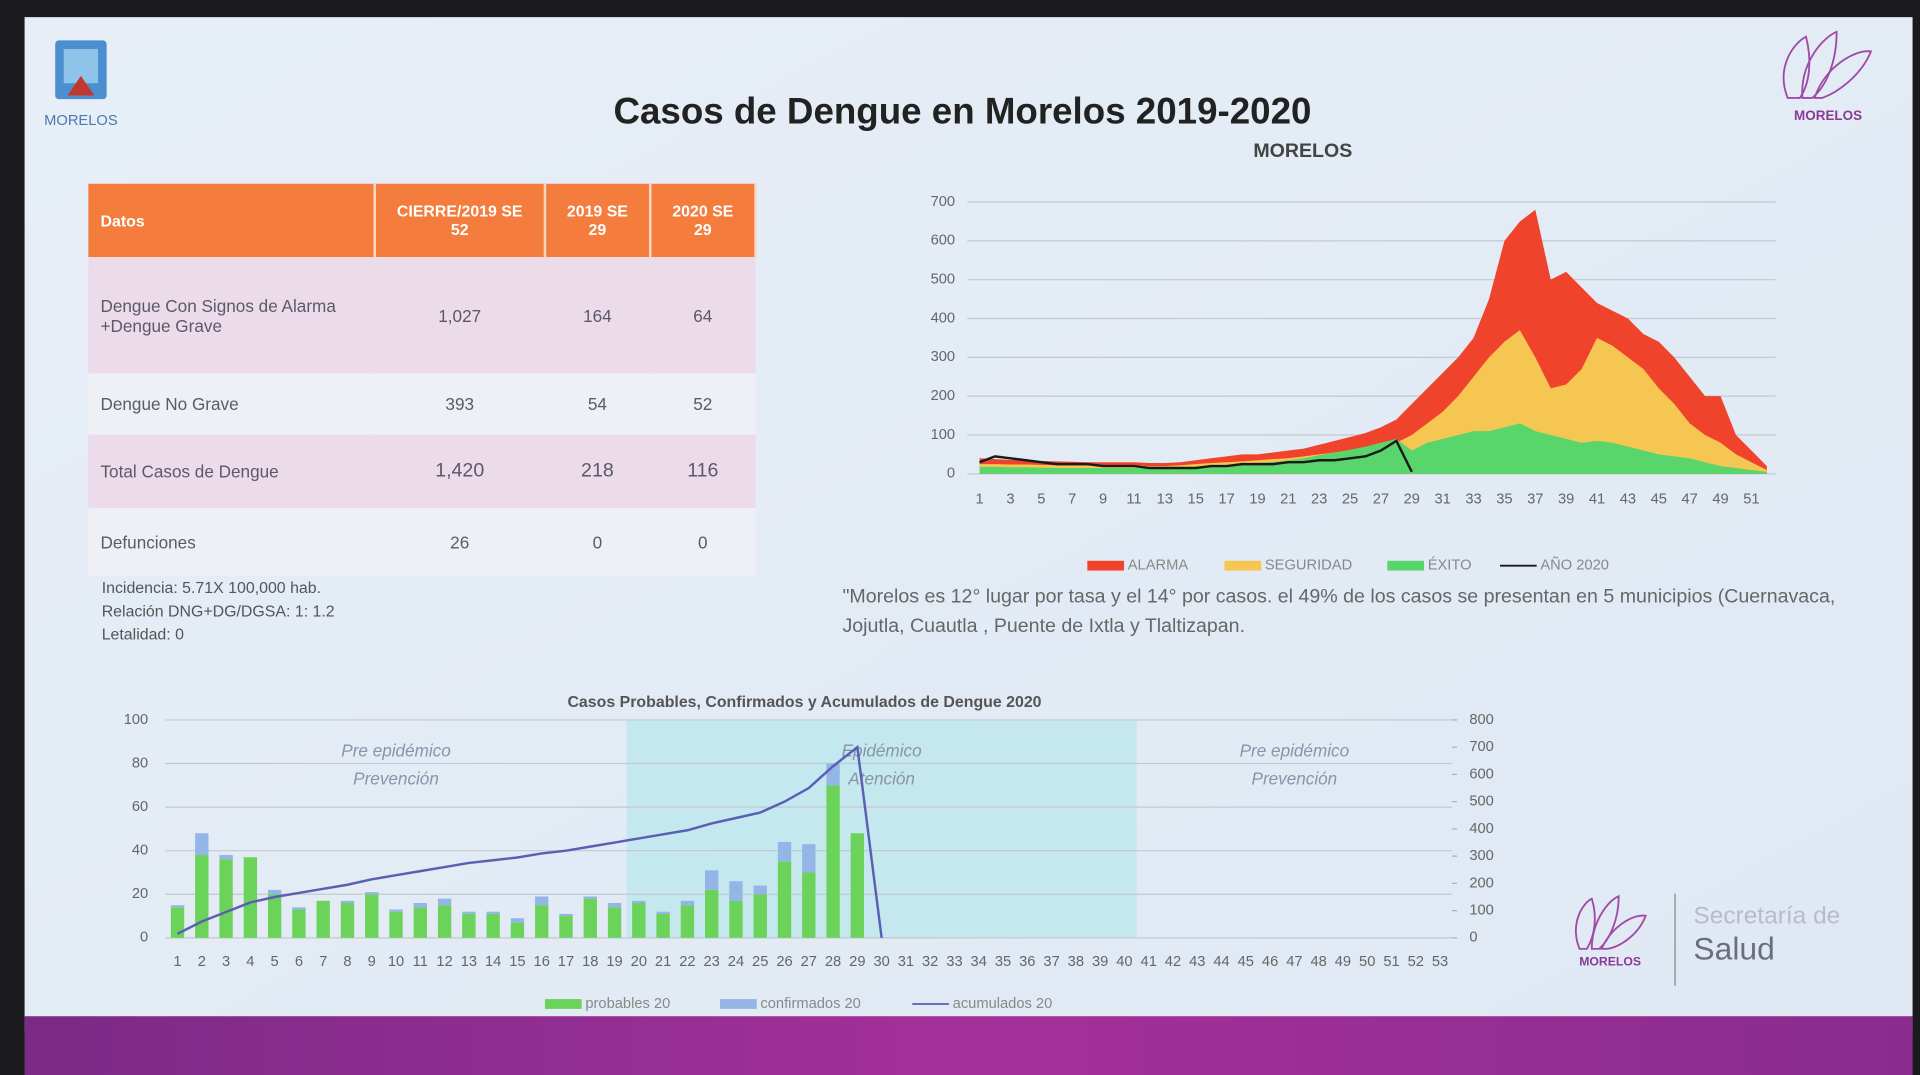 The height and width of the screenshot is (1075, 1920). Describe the element at coordinates (1481, 883) in the screenshot. I see `y2-tick-label: 200` at that location.